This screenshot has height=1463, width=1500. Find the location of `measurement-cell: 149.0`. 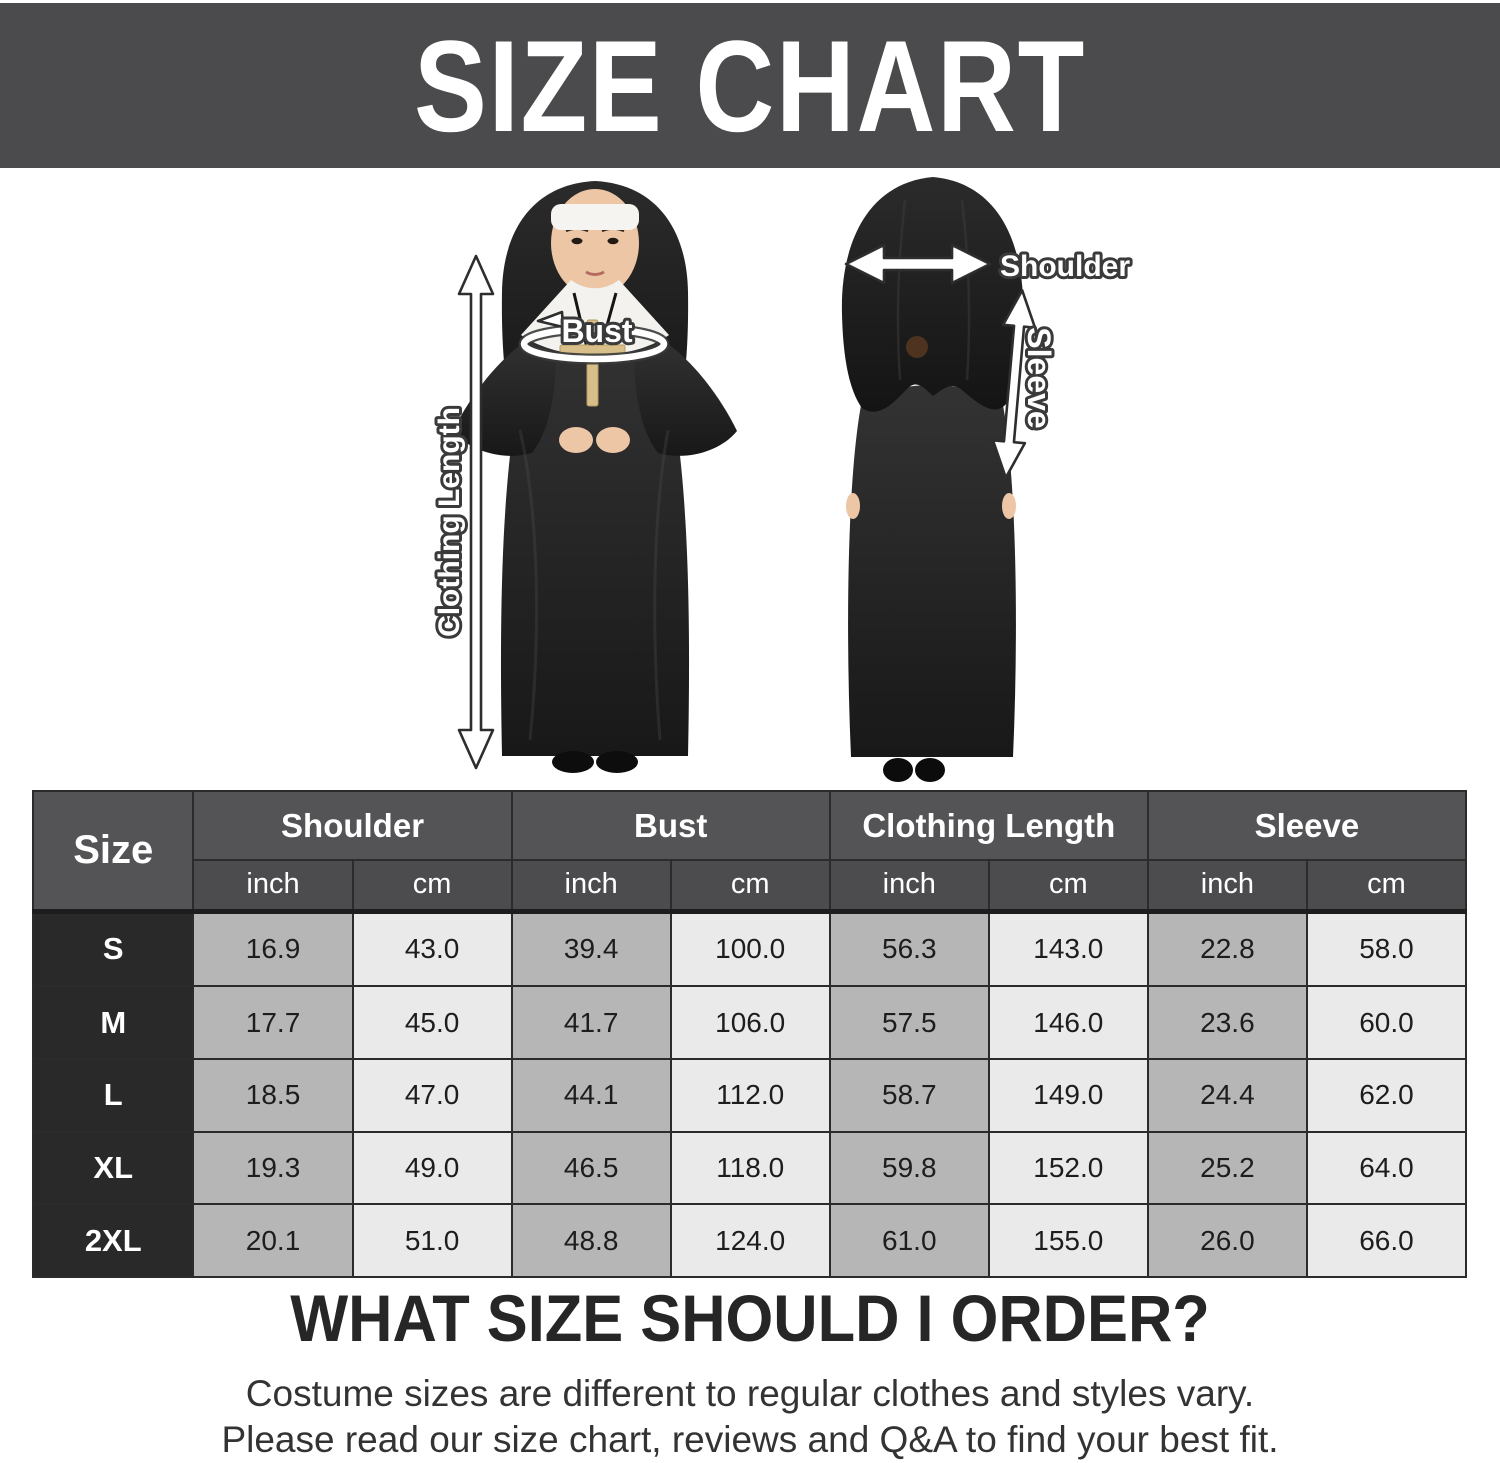

measurement-cell: 149.0 is located at coordinates (1068, 1095).